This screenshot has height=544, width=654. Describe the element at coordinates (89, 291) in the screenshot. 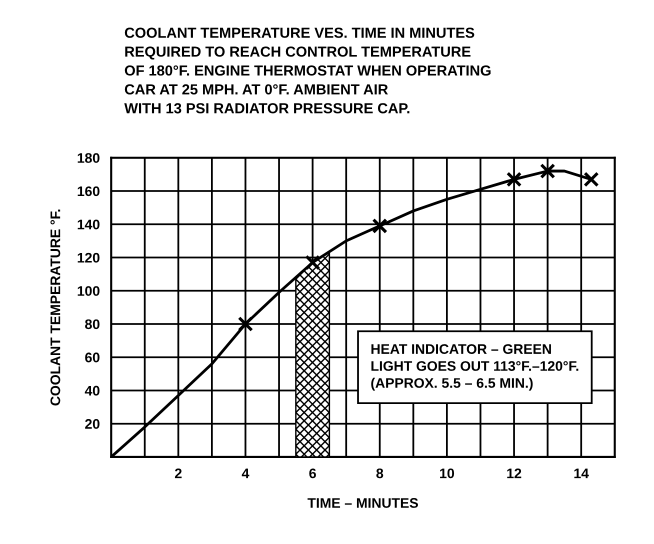

I see `y-tick-label: 100` at that location.